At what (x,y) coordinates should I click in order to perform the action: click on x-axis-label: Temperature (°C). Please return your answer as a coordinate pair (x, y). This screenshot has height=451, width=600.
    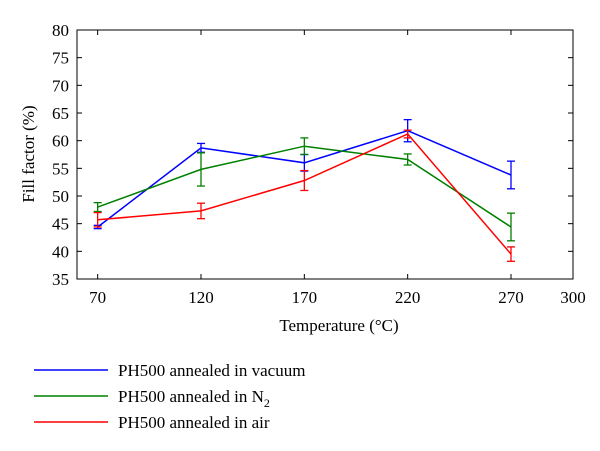
    Looking at the image, I should click on (338, 325).